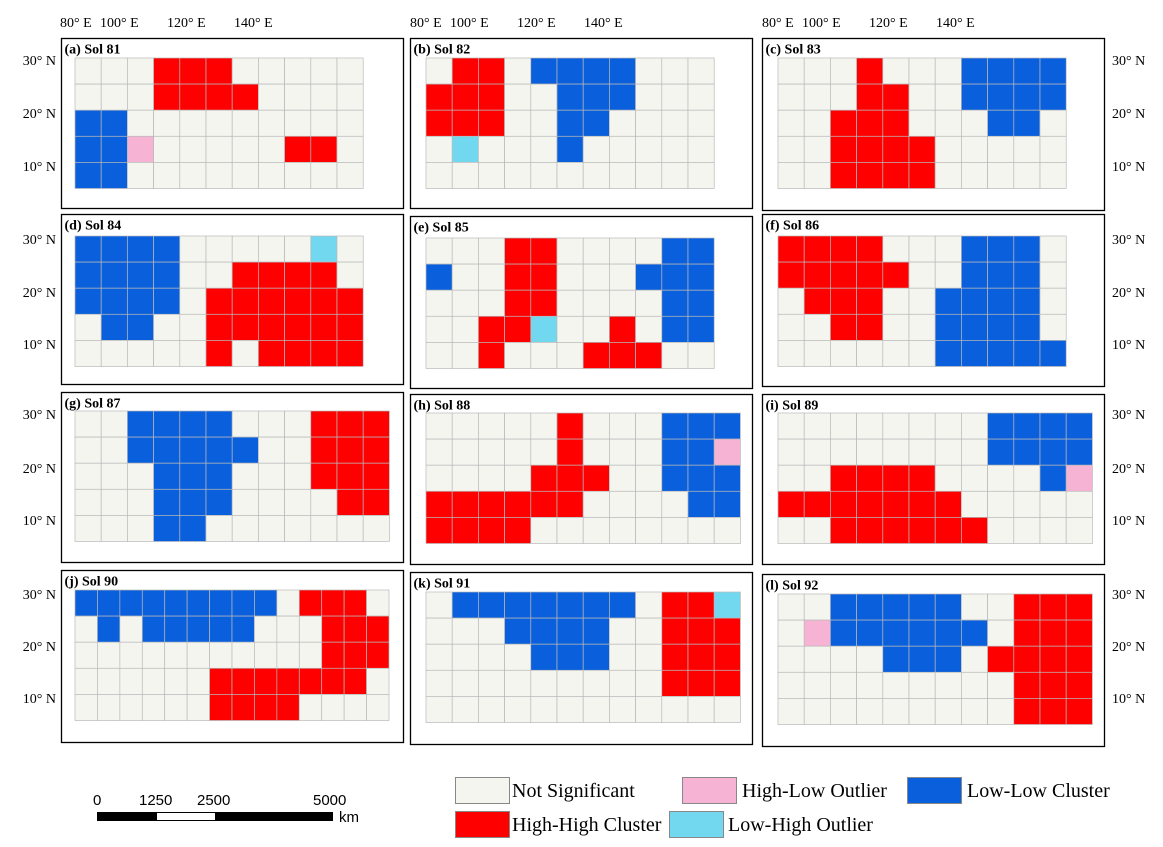 The height and width of the screenshot is (847, 1163). I want to click on lat-label-left: 30° N, so click(39, 415).